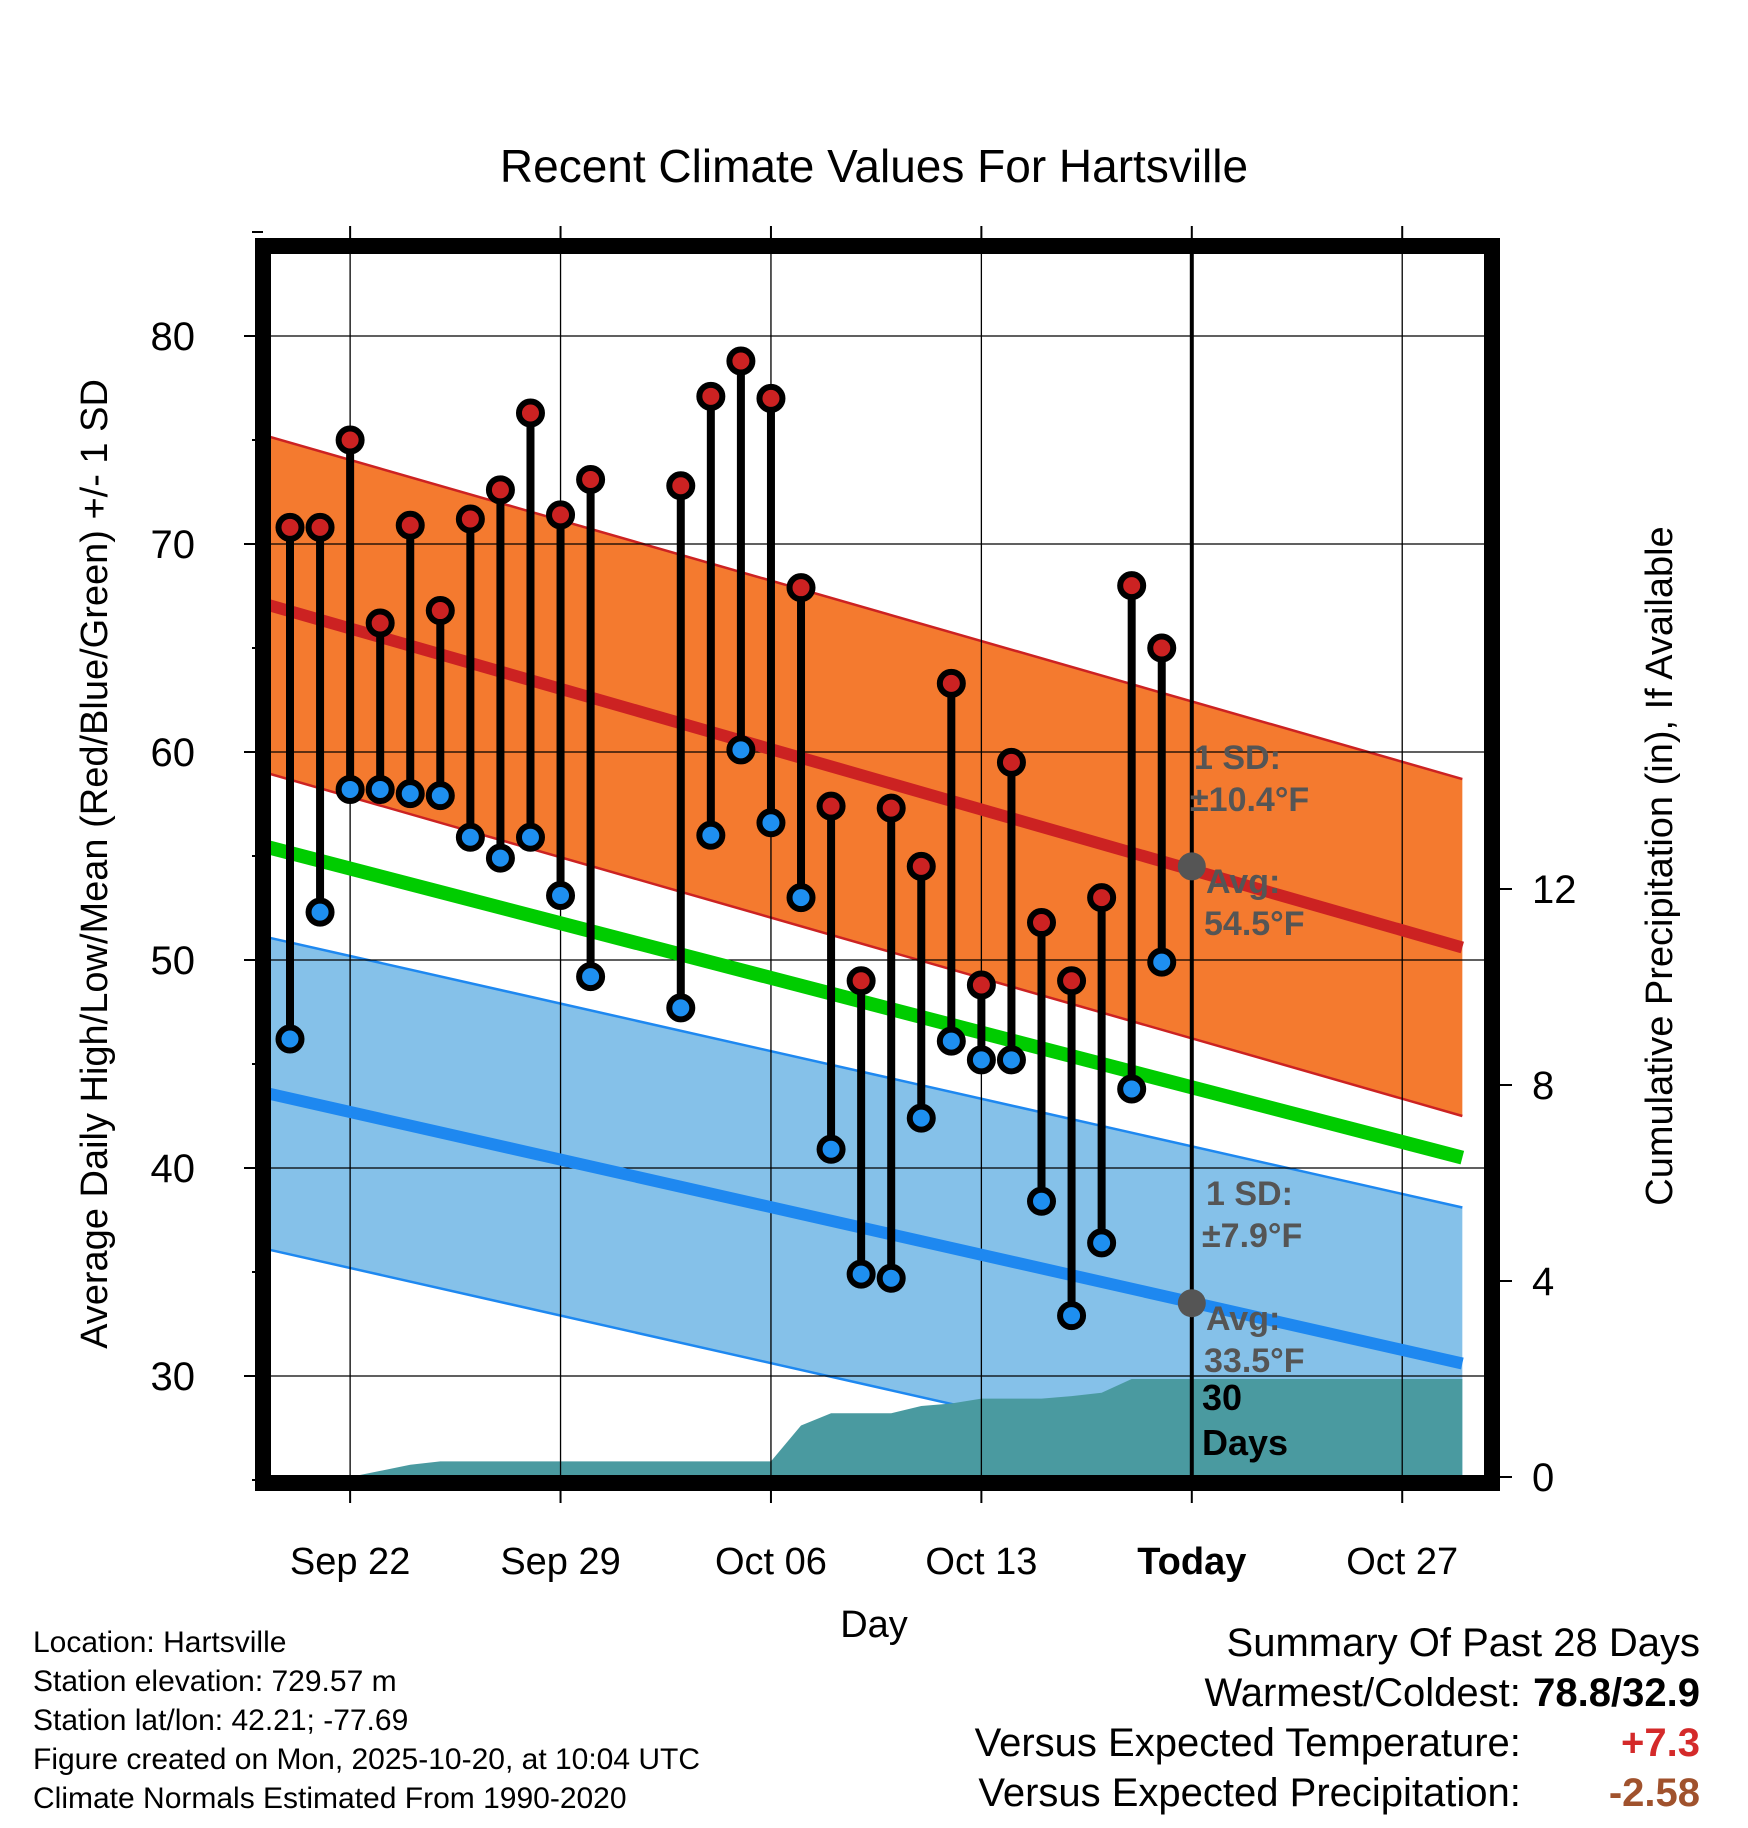  Describe the element at coordinates (173, 545) in the screenshot. I see `y-tick-label-70: 70` at that location.